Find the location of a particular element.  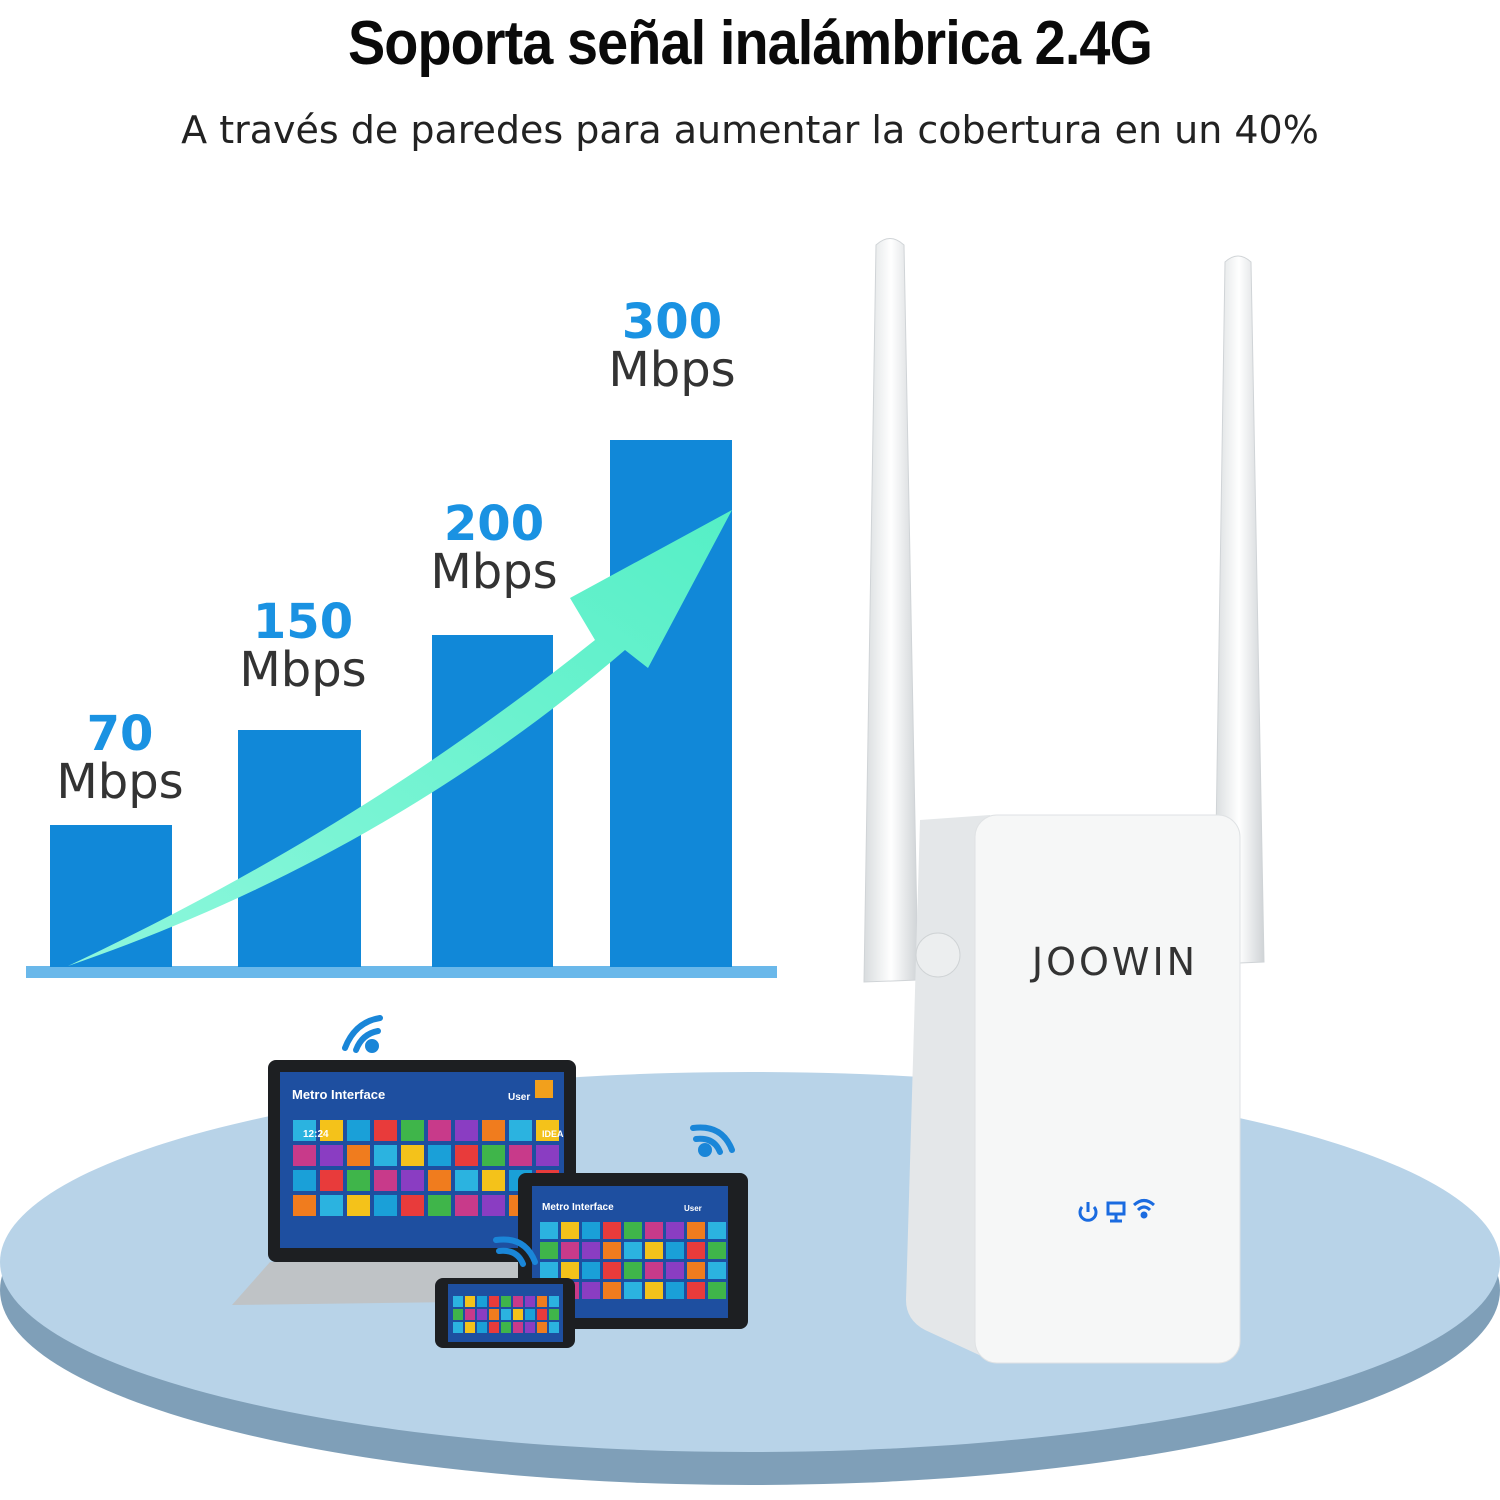

bar-value-300: 300 is located at coordinates (672, 322).